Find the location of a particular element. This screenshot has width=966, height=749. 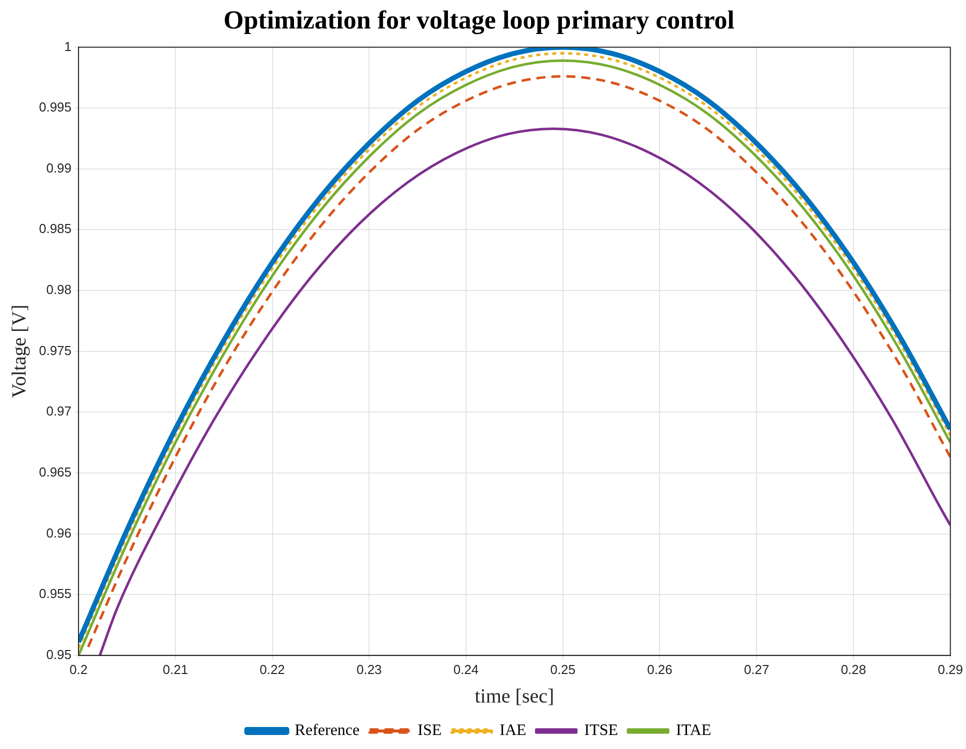

y-tick-label: 0.985 is located at coordinates (55, 228).